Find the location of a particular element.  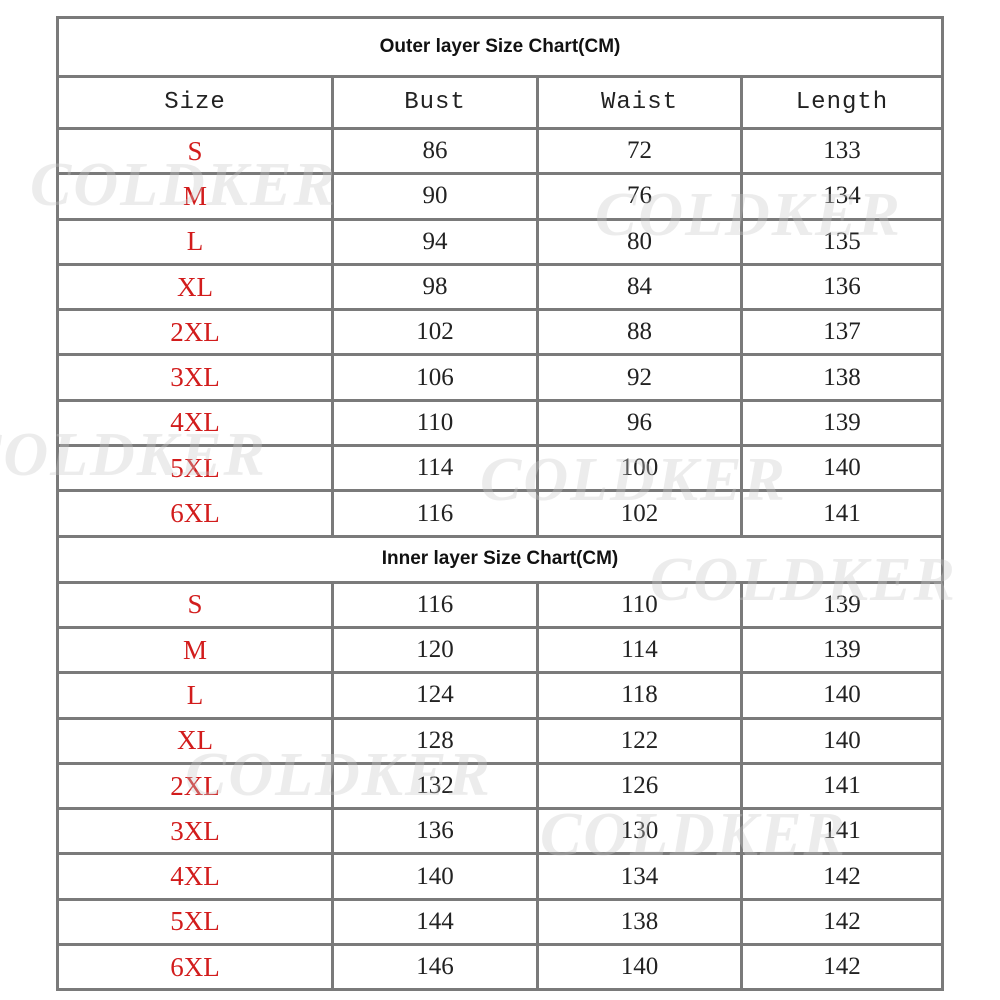

table-row: 6XL 146 140 142 is located at coordinates (500, 966).